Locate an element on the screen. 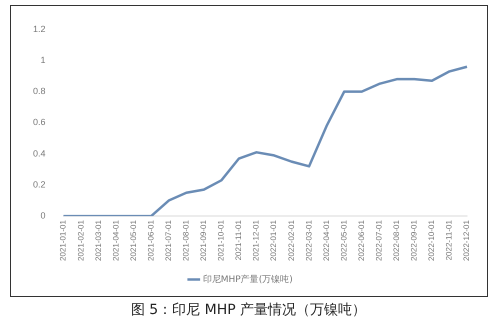 This screenshot has height=325, width=497. y-tick-label: 0 is located at coordinates (43, 215).